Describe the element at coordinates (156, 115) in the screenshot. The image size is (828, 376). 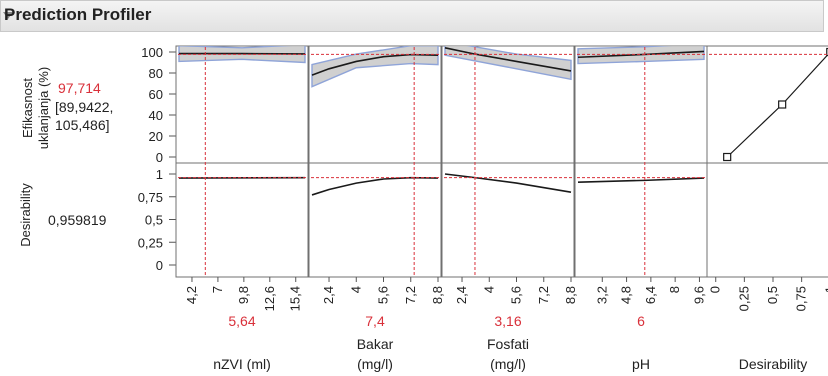
I see `response-y-tick-label: 40` at that location.